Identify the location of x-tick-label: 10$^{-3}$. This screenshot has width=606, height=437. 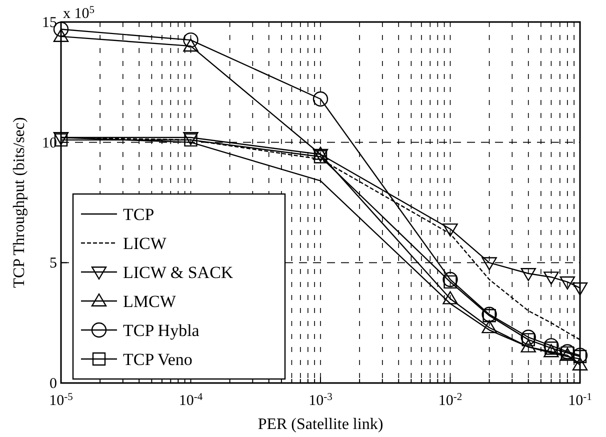
(320, 400).